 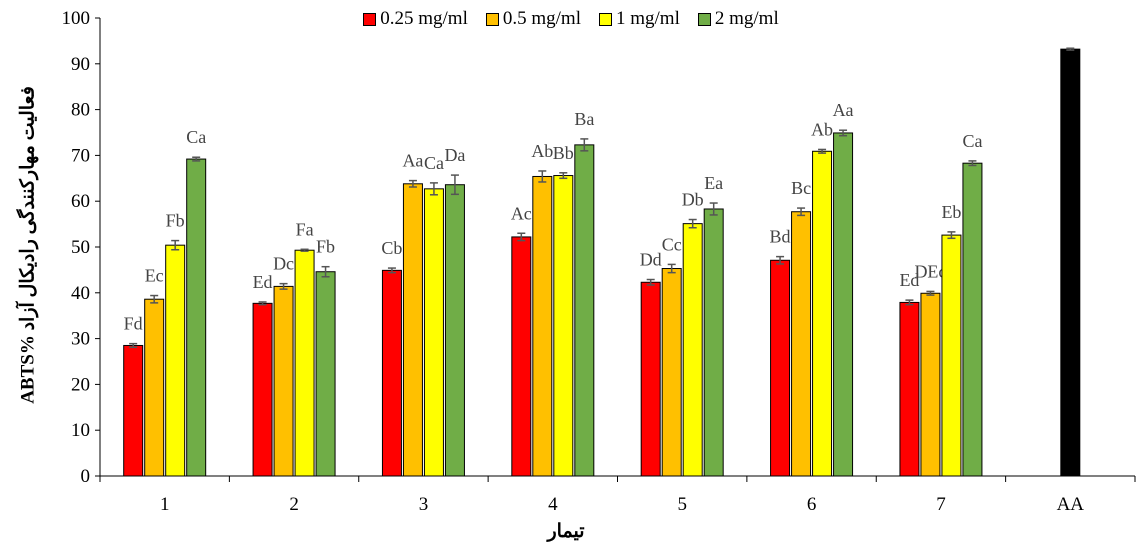 I want to click on chart-legend: 0.25 mg/ml 0.5 mg/ml 1 mg/ml 2 mg/ml, so click(x=571, y=19).